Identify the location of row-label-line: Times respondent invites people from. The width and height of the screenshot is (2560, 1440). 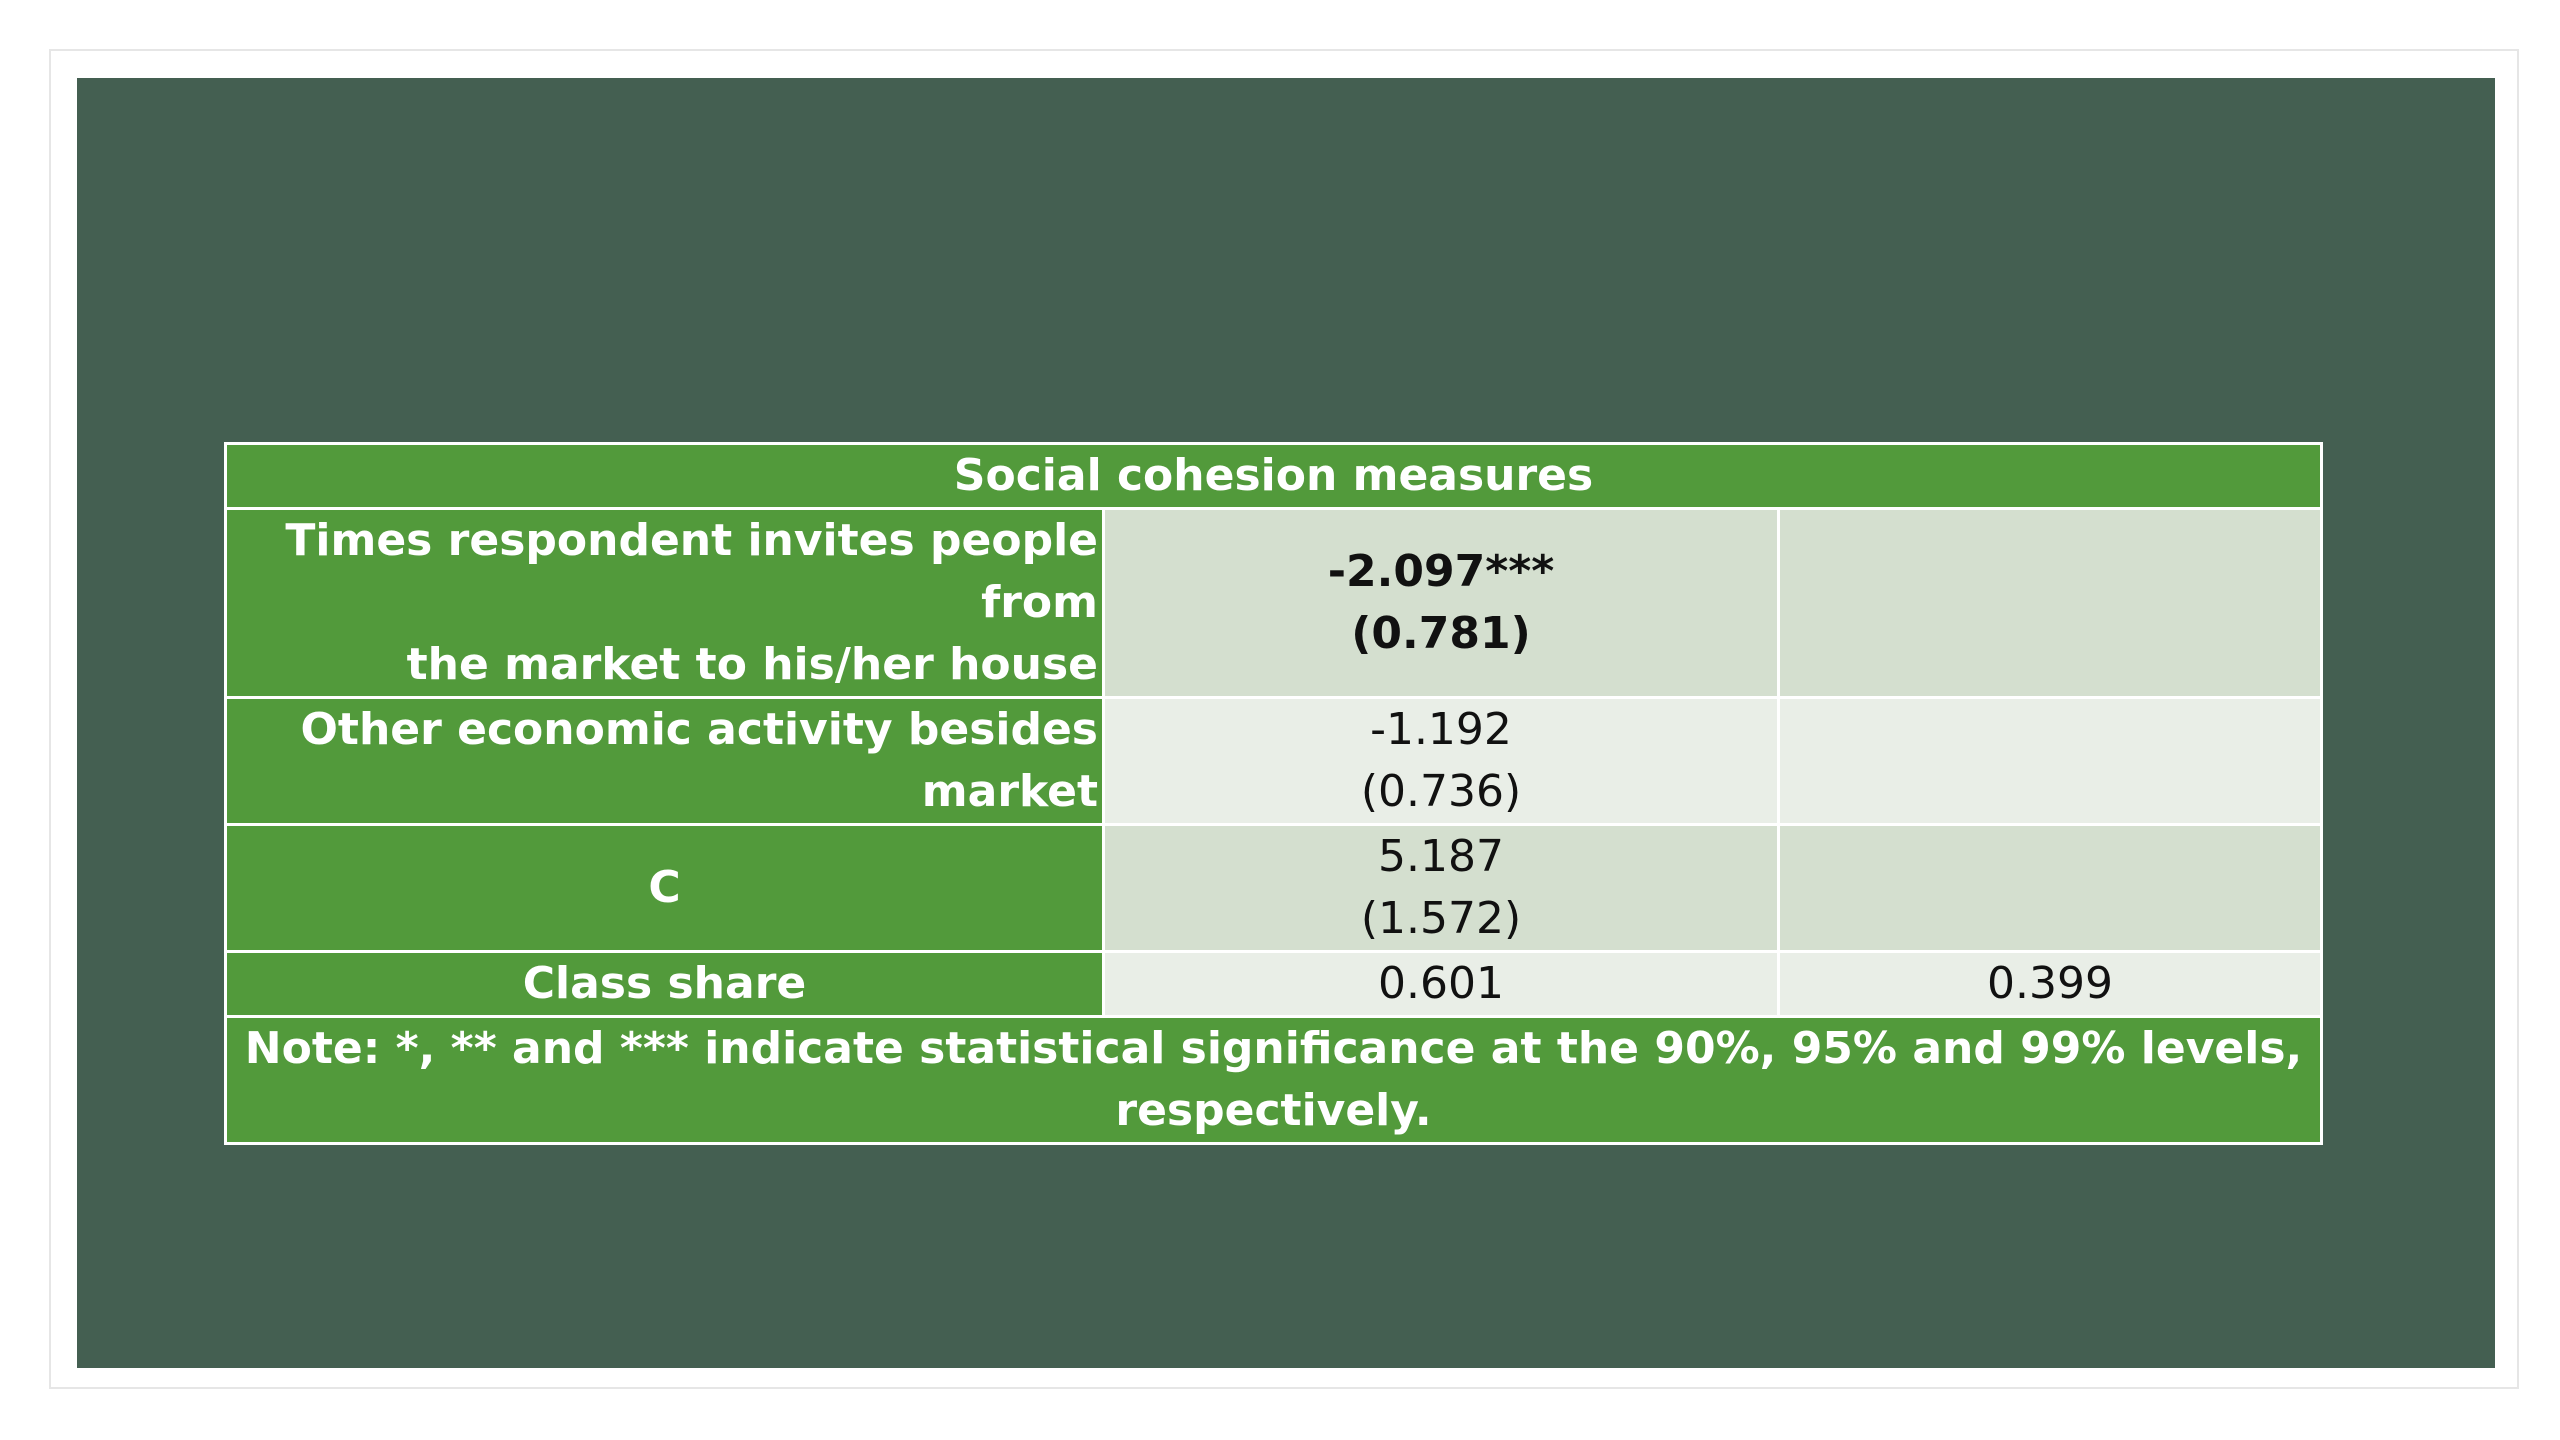
(691, 571).